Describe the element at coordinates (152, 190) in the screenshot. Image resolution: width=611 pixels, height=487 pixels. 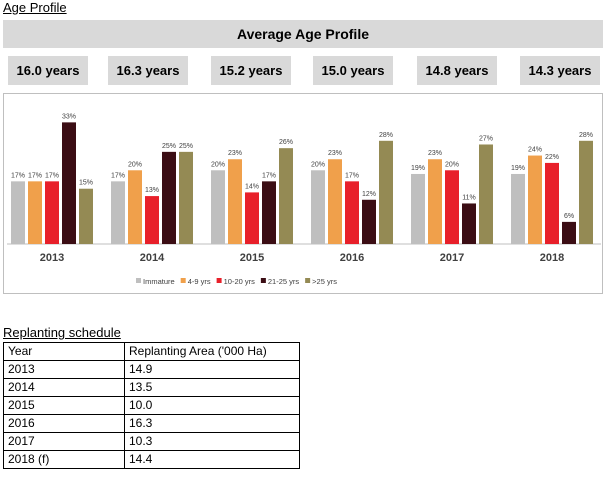
I see `data-label: 13%` at that location.